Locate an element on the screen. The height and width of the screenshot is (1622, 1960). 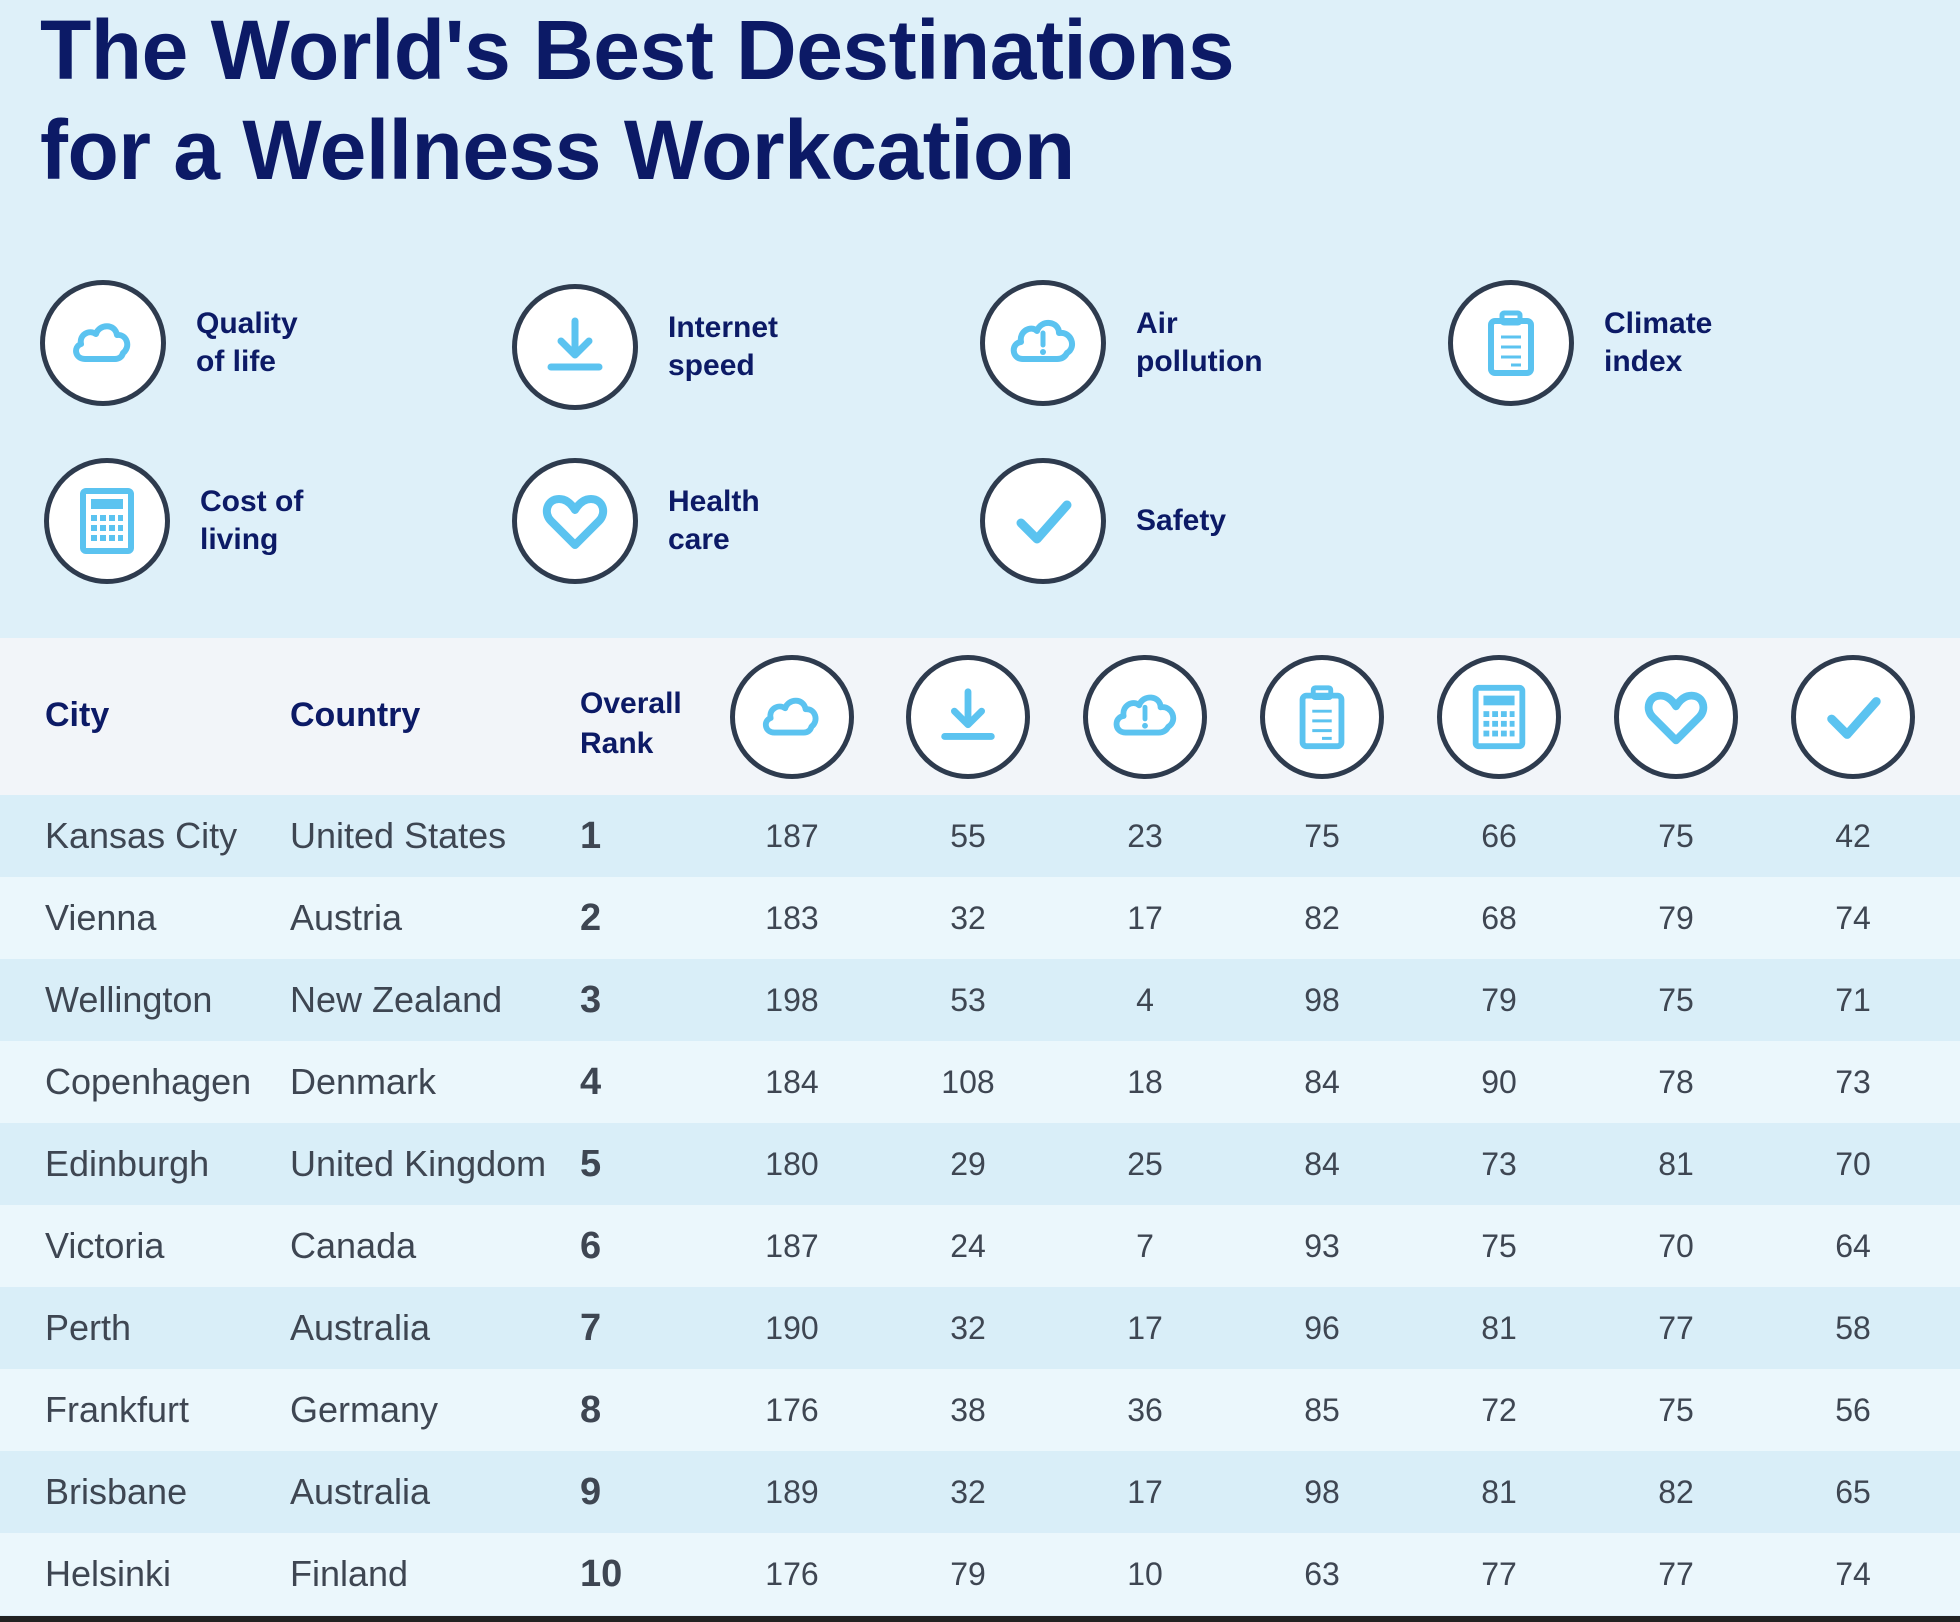
table-row: Wellington New Zealand 3 198 53 4 98 79 75 71 is located at coordinates (980, 1000).